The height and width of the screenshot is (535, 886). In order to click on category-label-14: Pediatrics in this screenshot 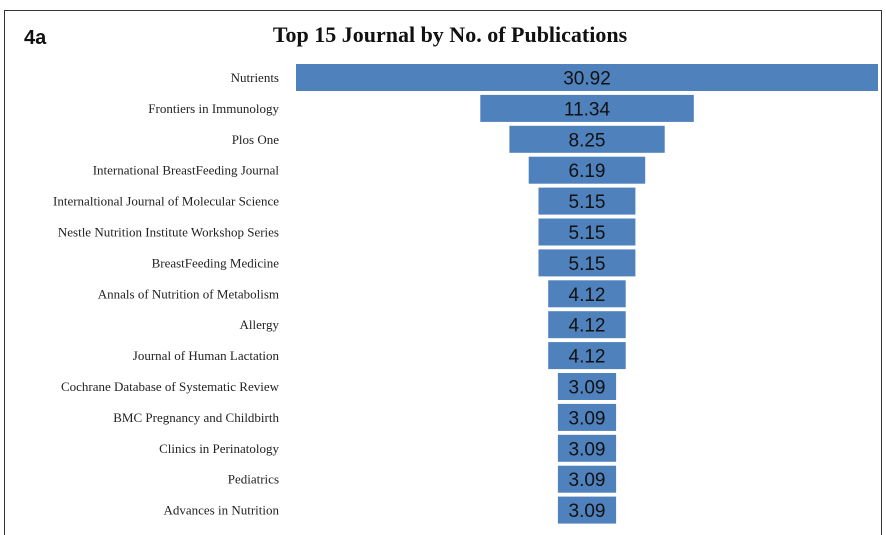, I will do `click(253, 479)`.